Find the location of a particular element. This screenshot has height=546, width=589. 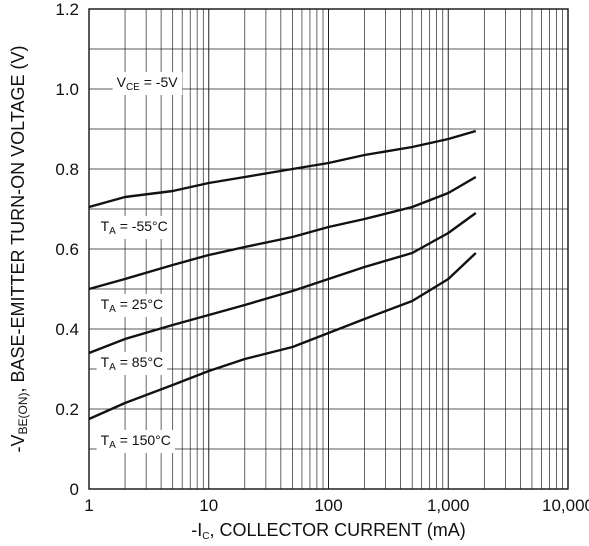

annotation-label: TA = 85°C is located at coordinates (132, 363).